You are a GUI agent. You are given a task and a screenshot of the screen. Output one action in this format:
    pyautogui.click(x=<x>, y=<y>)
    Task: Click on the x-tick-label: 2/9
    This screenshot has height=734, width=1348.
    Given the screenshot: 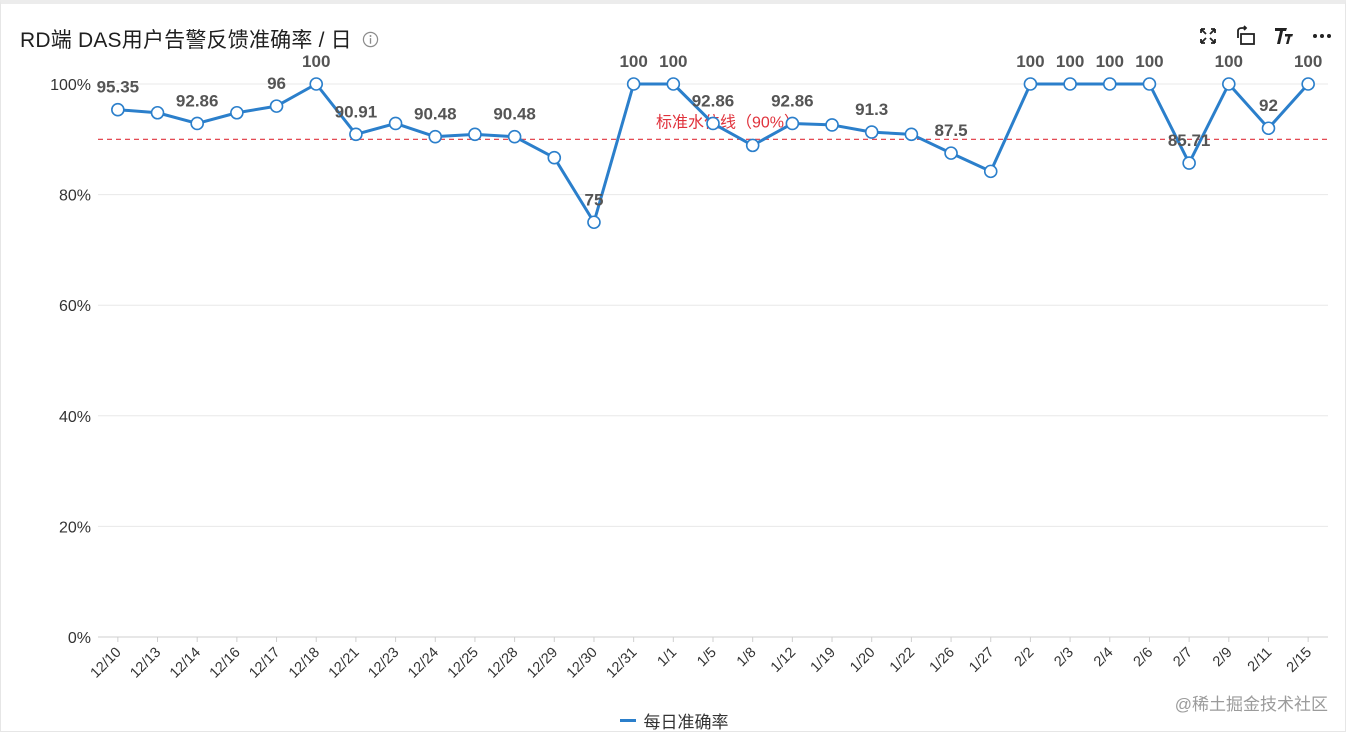 What is the action you would take?
    pyautogui.click(x=1223, y=658)
    